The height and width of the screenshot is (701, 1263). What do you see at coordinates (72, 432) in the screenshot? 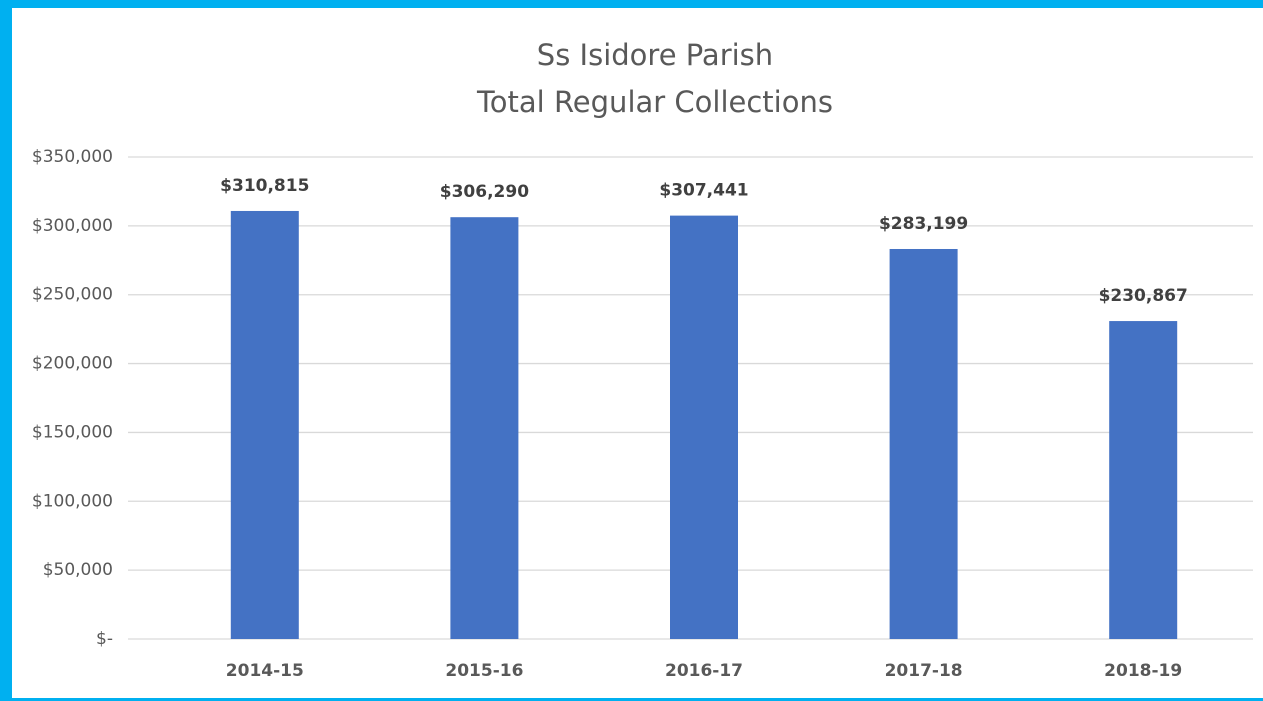
I see `y-tick-label: $150,000` at bounding box center [72, 432].